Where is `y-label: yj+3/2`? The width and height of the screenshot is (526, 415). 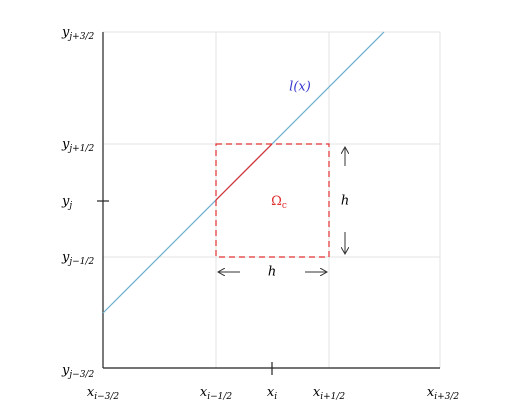 y-label: yj+3/2 is located at coordinates (77, 33).